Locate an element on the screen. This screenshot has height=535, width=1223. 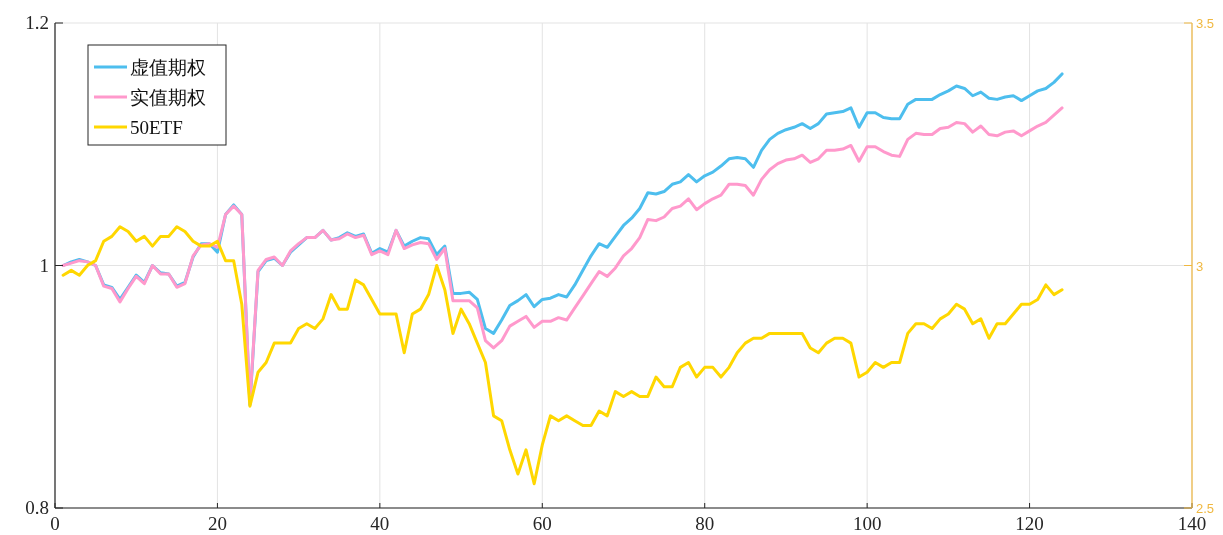
legend-label: 虚值期权 is located at coordinates (168, 67).